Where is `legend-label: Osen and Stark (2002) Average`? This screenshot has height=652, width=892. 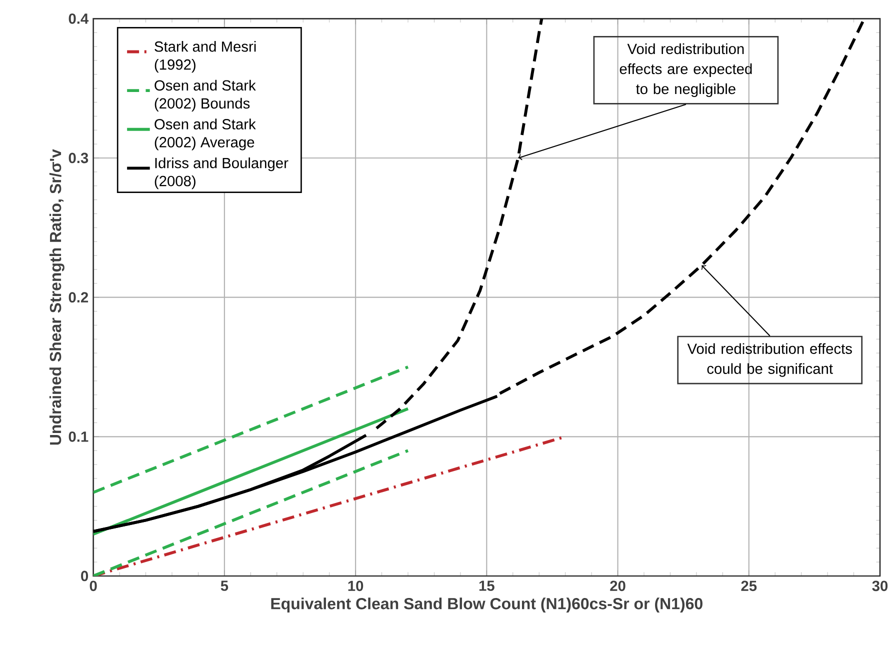 legend-label: Osen and Stark (2002) Average is located at coordinates (205, 134).